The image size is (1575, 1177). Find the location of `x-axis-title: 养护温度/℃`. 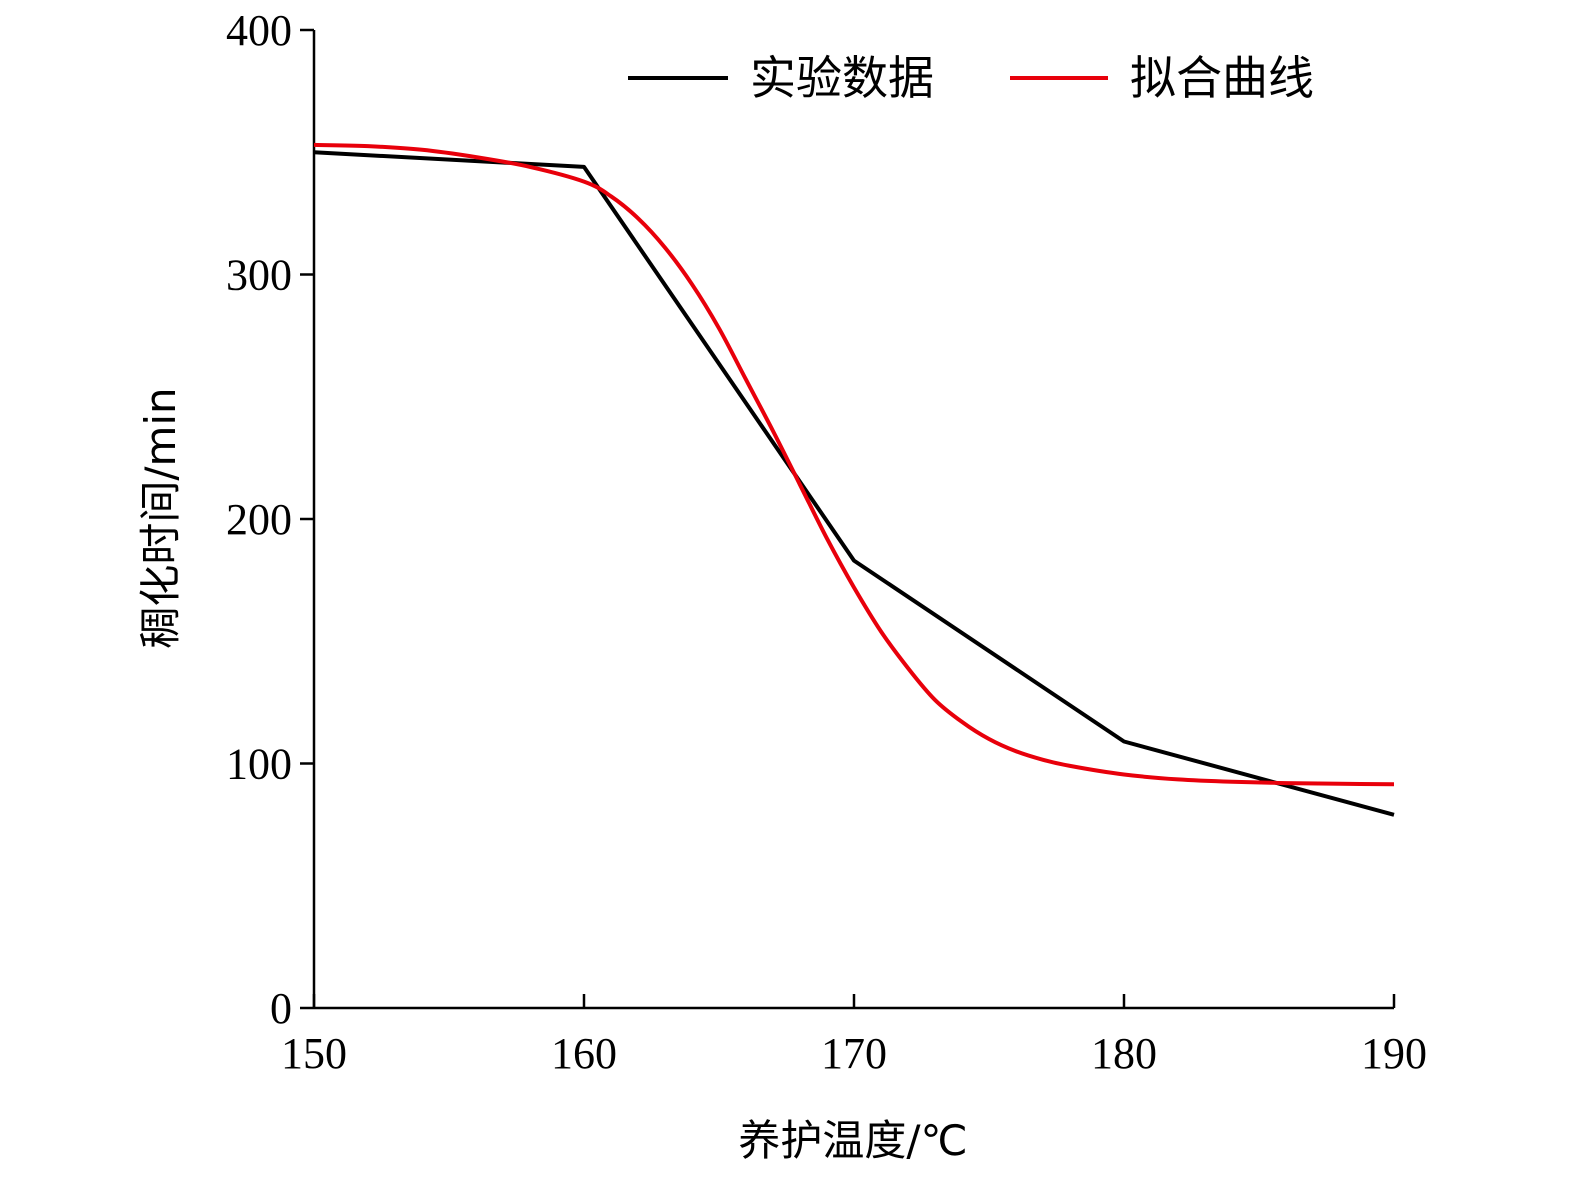

x-axis-title: 养护温度/℃ is located at coordinates (852, 1140).